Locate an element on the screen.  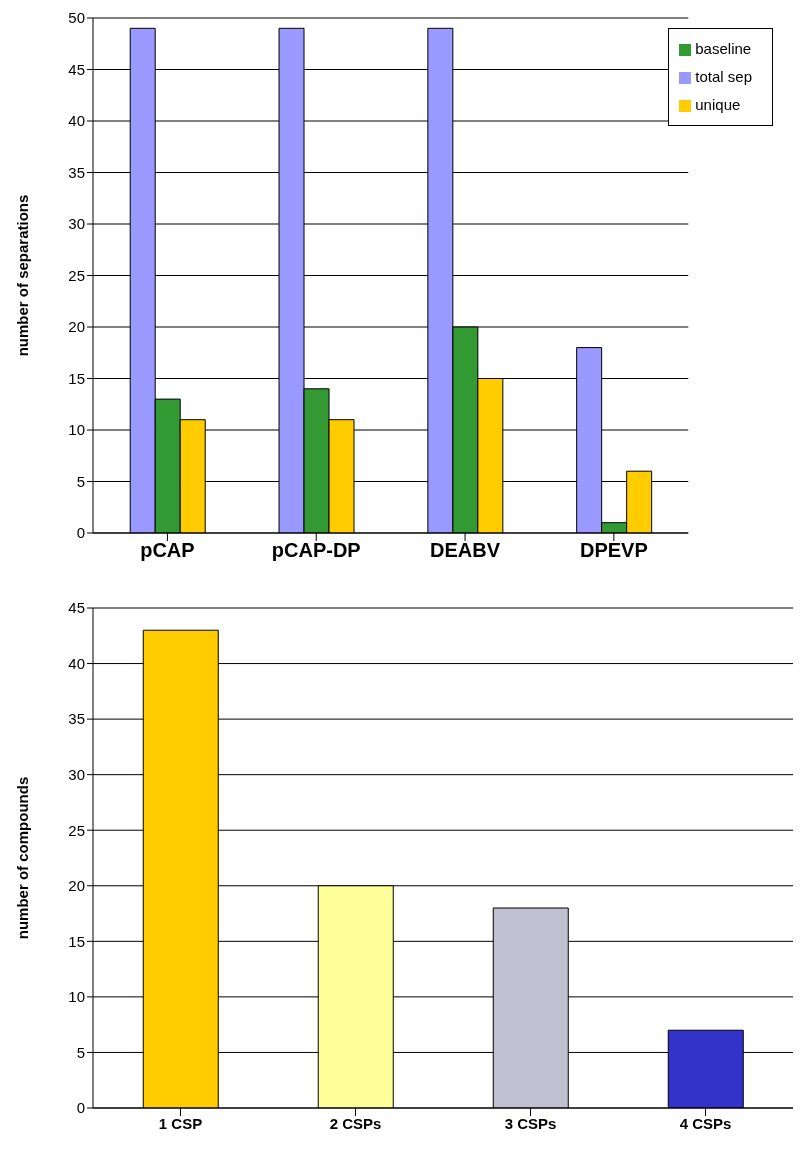
x-tick-label: pCAP is located at coordinates (167, 550).